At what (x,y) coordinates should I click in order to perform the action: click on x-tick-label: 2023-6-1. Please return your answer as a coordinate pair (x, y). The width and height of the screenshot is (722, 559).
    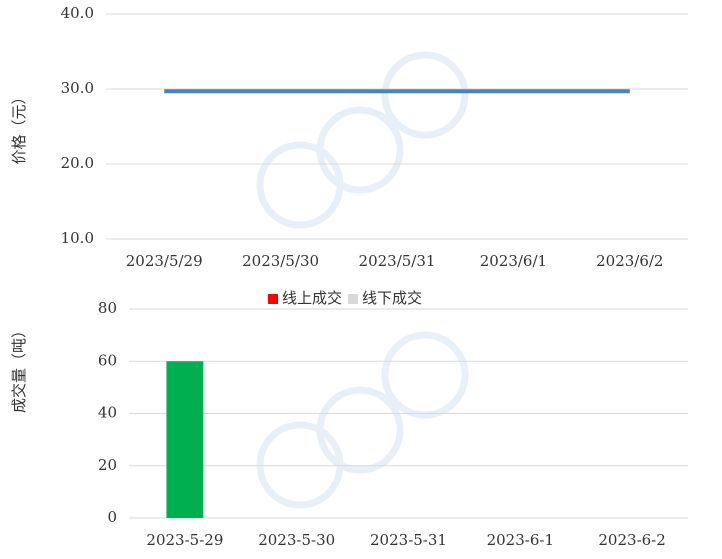
    Looking at the image, I should click on (520, 540).